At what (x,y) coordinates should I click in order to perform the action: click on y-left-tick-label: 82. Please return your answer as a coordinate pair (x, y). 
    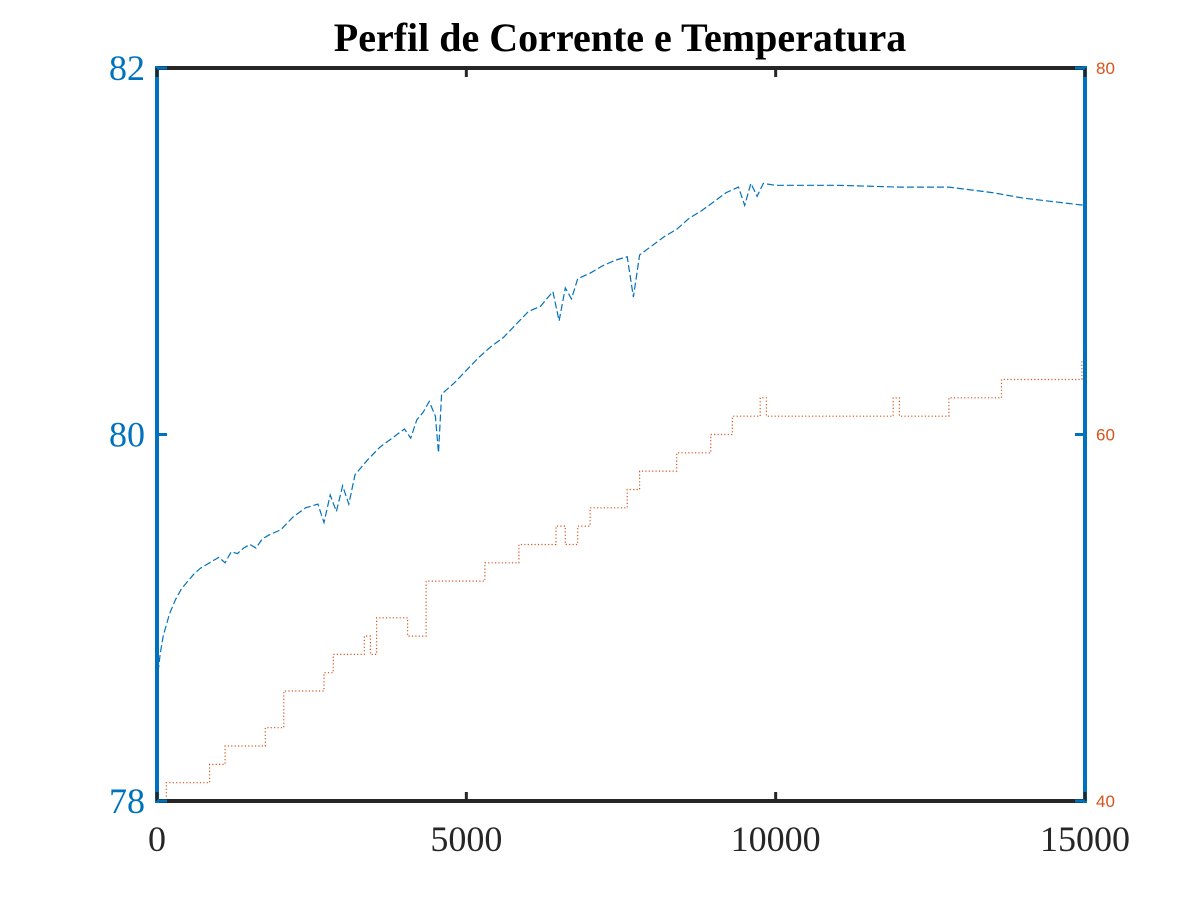
    Looking at the image, I should click on (127, 68).